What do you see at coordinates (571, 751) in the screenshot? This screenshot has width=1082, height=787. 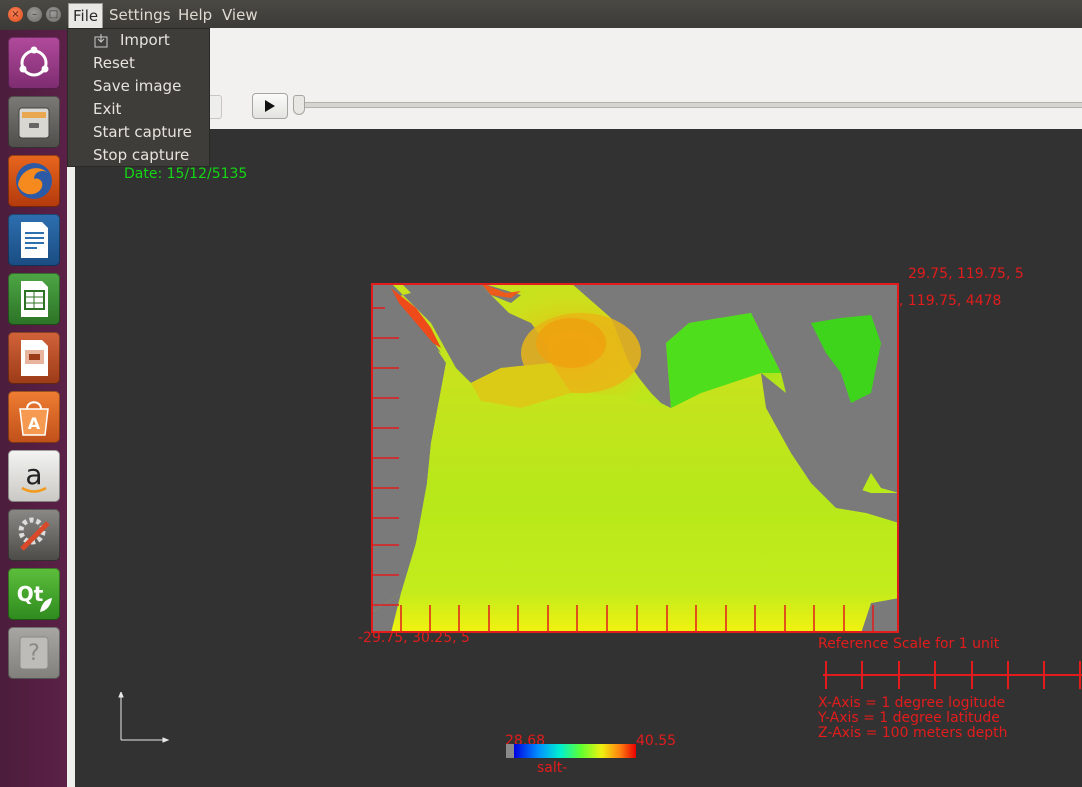 I see `color-scale-legend` at bounding box center [571, 751].